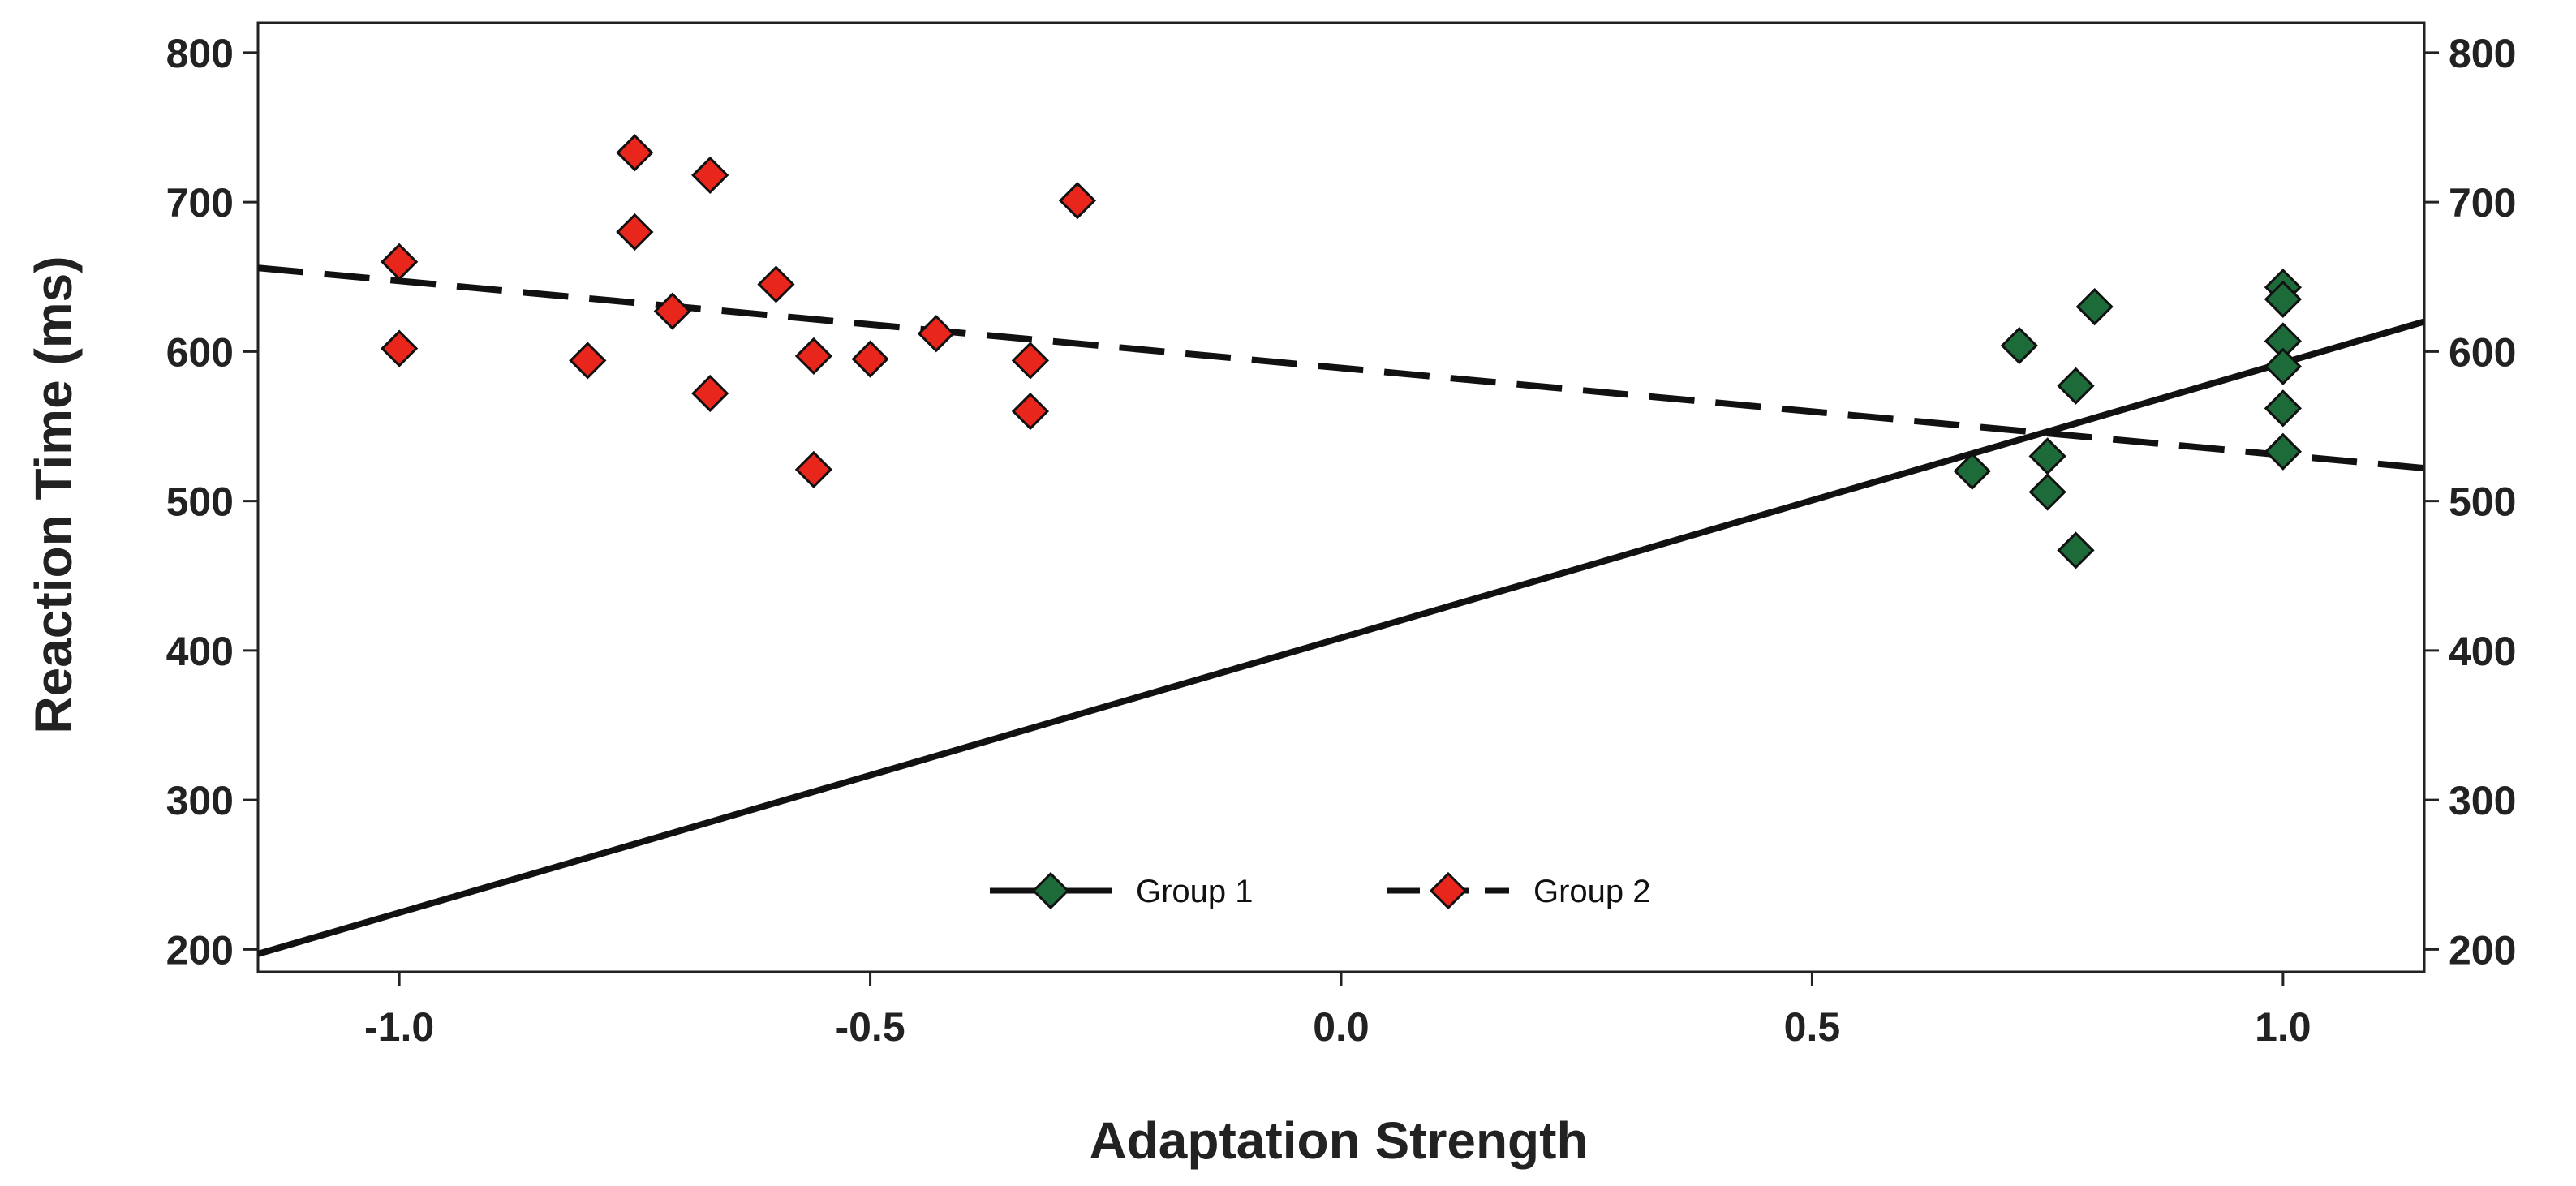 The height and width of the screenshot is (1186, 2576). I want to click on y-tick-label-right: 800, so click(2482, 53).